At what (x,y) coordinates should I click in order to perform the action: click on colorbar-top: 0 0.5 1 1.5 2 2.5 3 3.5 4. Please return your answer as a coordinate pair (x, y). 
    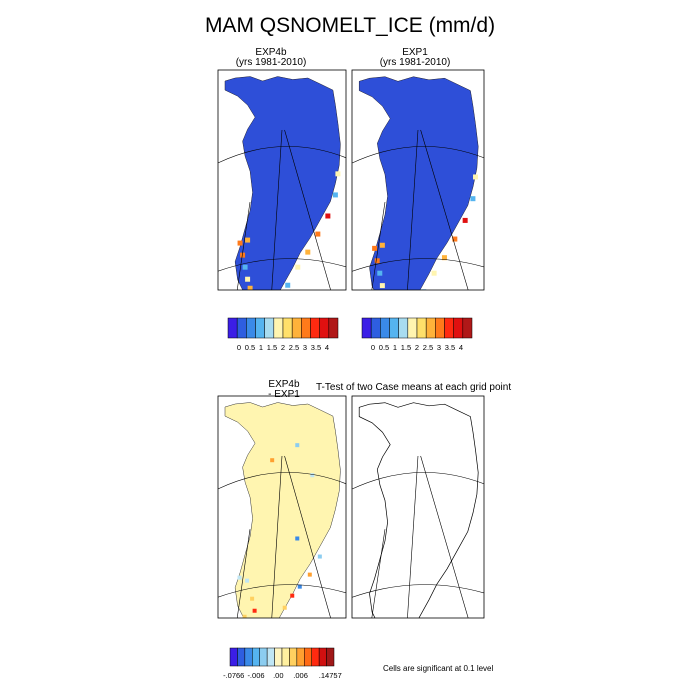
    Looking at the image, I should click on (283, 334).